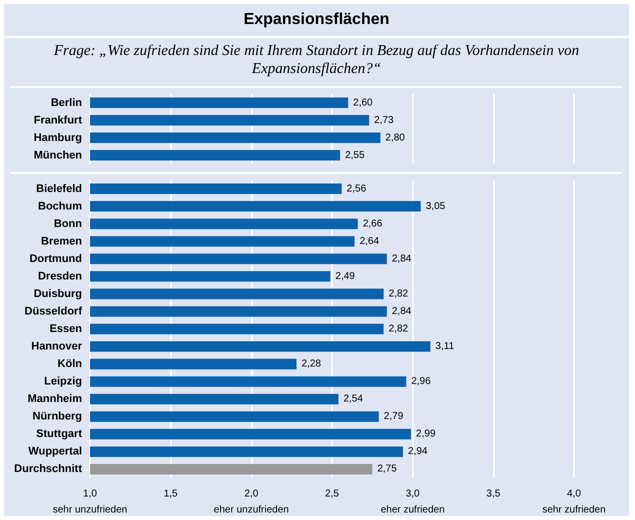  I want to click on data-label: 2,94, so click(418, 452).